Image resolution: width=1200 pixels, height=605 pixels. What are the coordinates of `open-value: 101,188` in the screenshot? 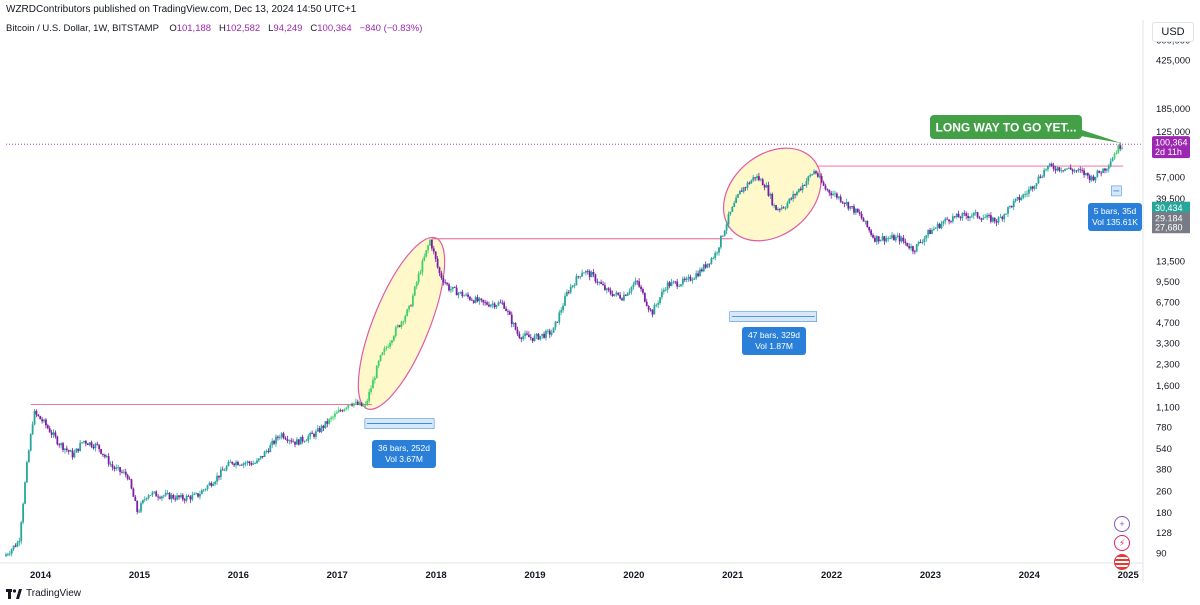 It's located at (194, 28).